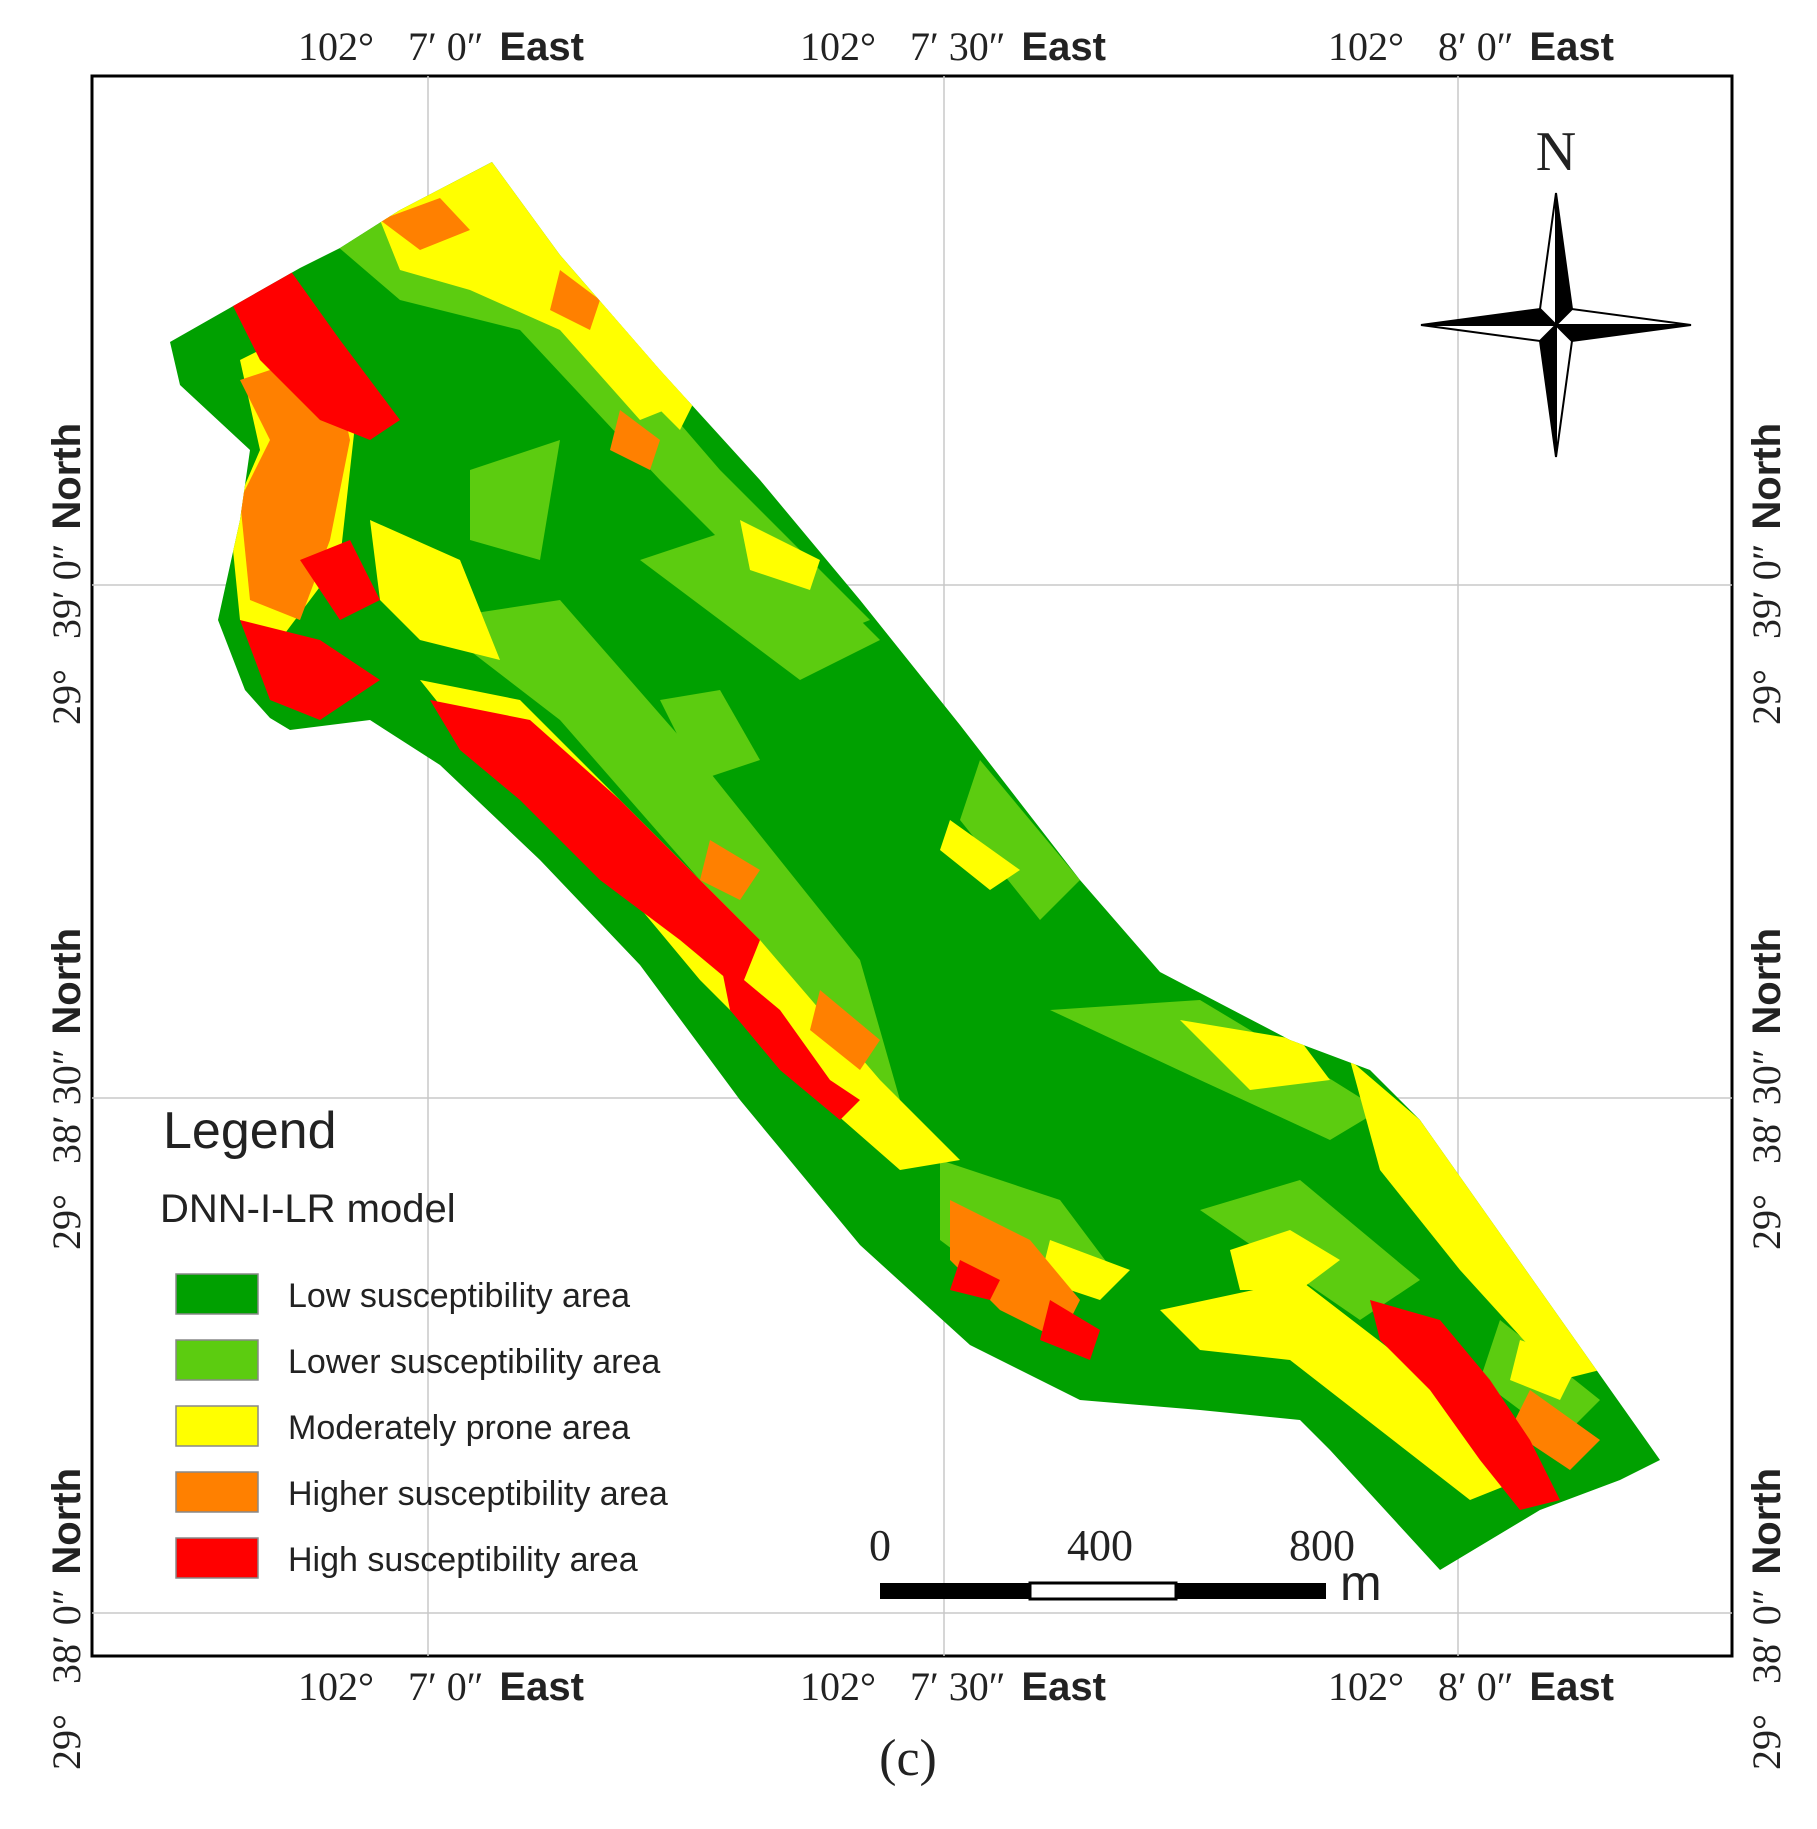 Image resolution: width=1817 pixels, height=1829 pixels. I want to click on scale-tick-label: 800, so click(1322, 1545).